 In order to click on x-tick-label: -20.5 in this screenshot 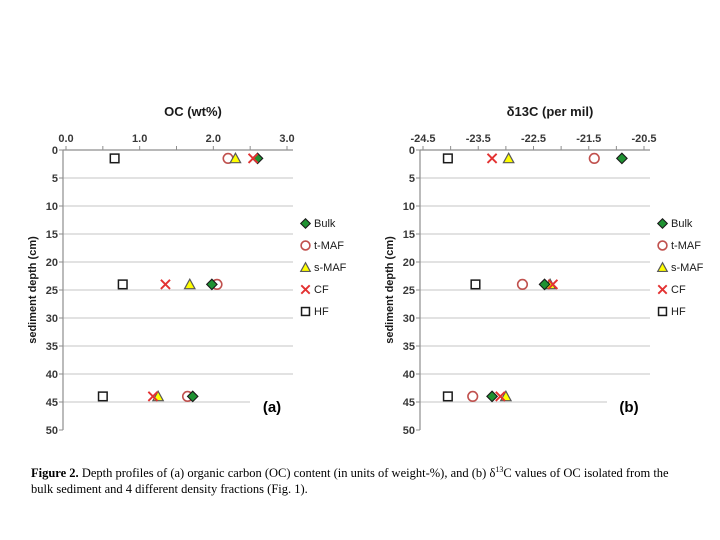, I will do `click(643, 139)`.